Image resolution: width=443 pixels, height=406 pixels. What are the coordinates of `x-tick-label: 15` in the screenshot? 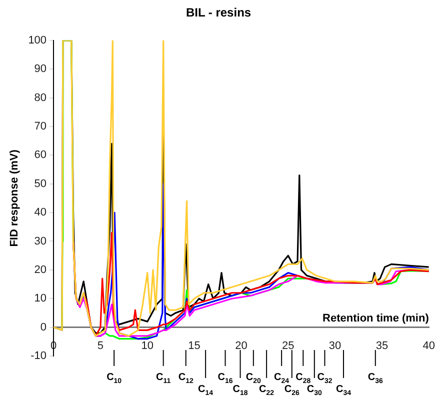 It's located at (194, 346).